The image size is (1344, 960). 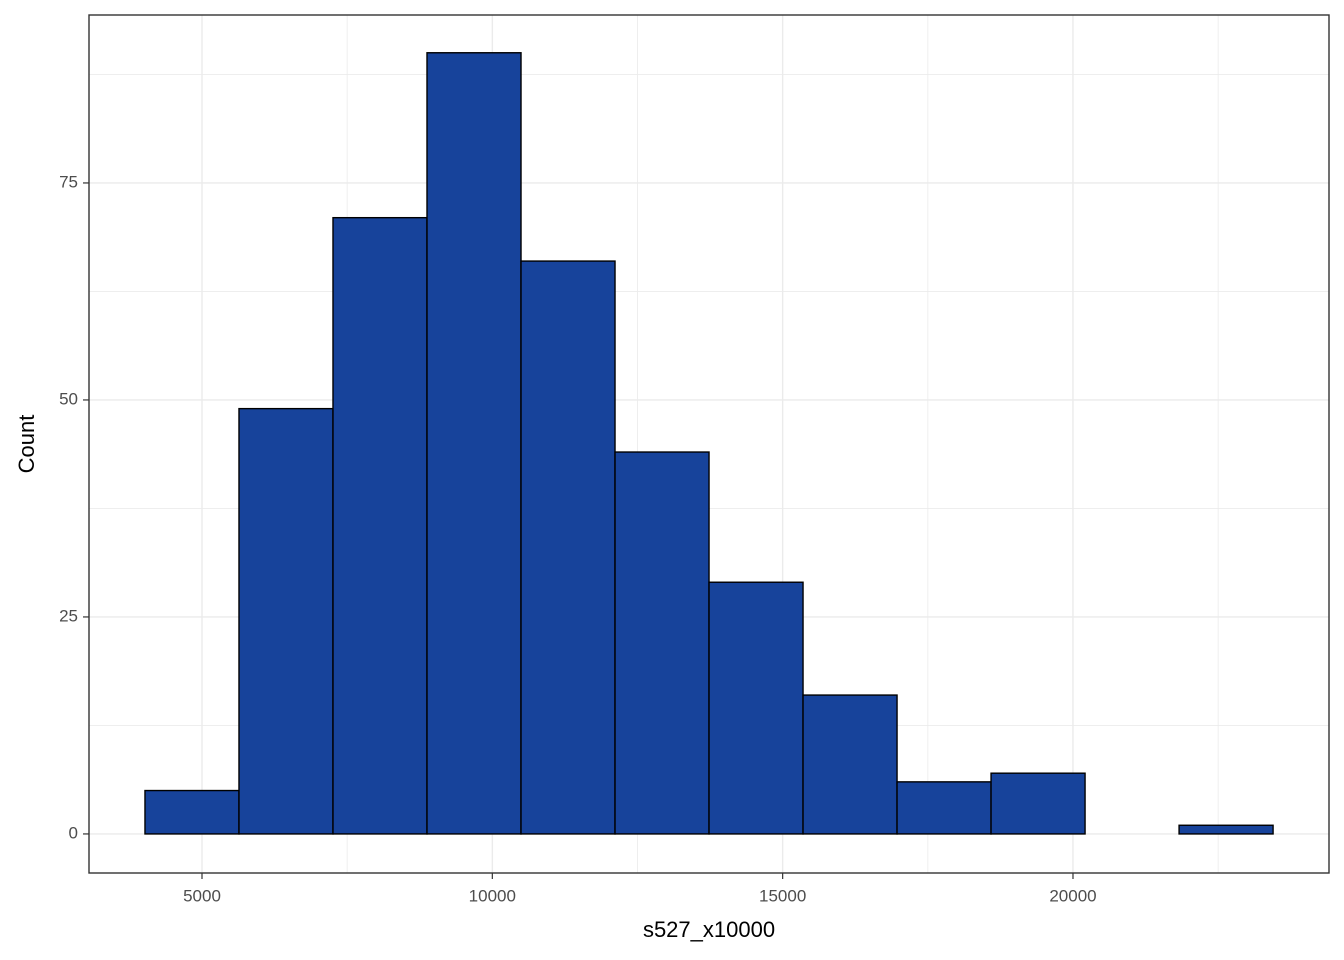 What do you see at coordinates (202, 895) in the screenshot?
I see `x-tick-label: 5000` at bounding box center [202, 895].